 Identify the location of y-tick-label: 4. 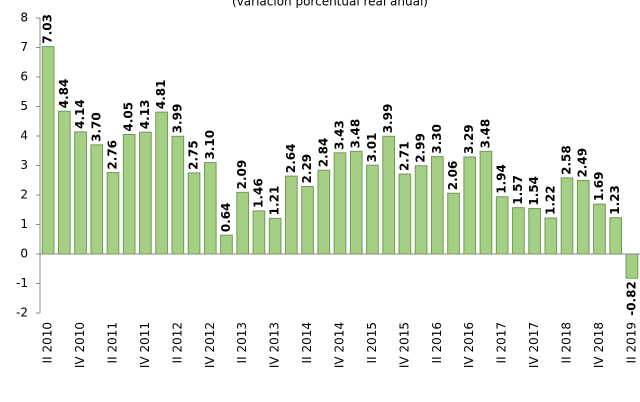
(24, 136).